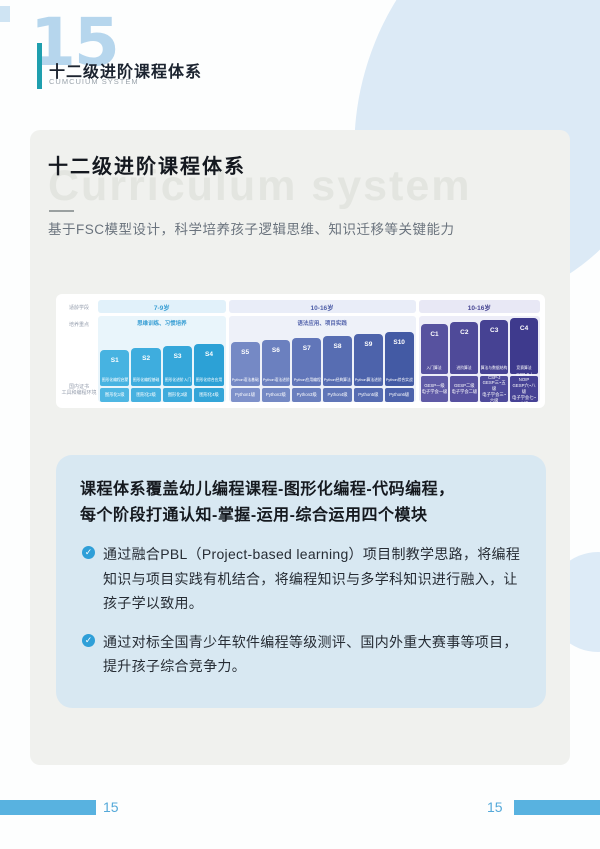  I want to click on level-label: 算法与数据结构, so click(494, 367).